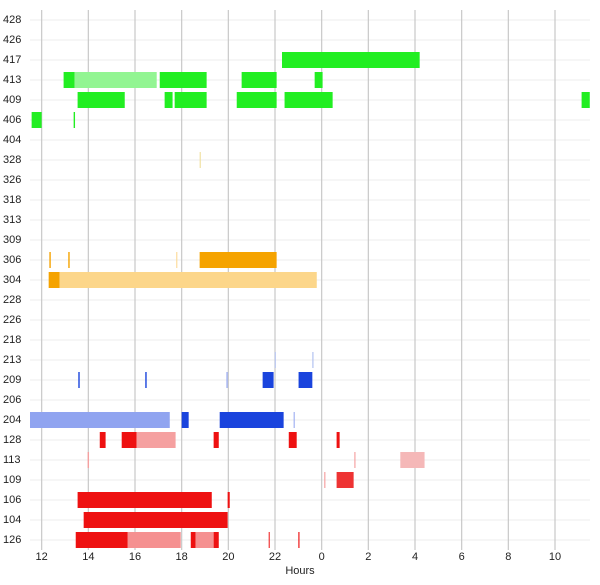 The width and height of the screenshot is (600, 585). What do you see at coordinates (12, 440) in the screenshot?
I see `row-label: 128` at bounding box center [12, 440].